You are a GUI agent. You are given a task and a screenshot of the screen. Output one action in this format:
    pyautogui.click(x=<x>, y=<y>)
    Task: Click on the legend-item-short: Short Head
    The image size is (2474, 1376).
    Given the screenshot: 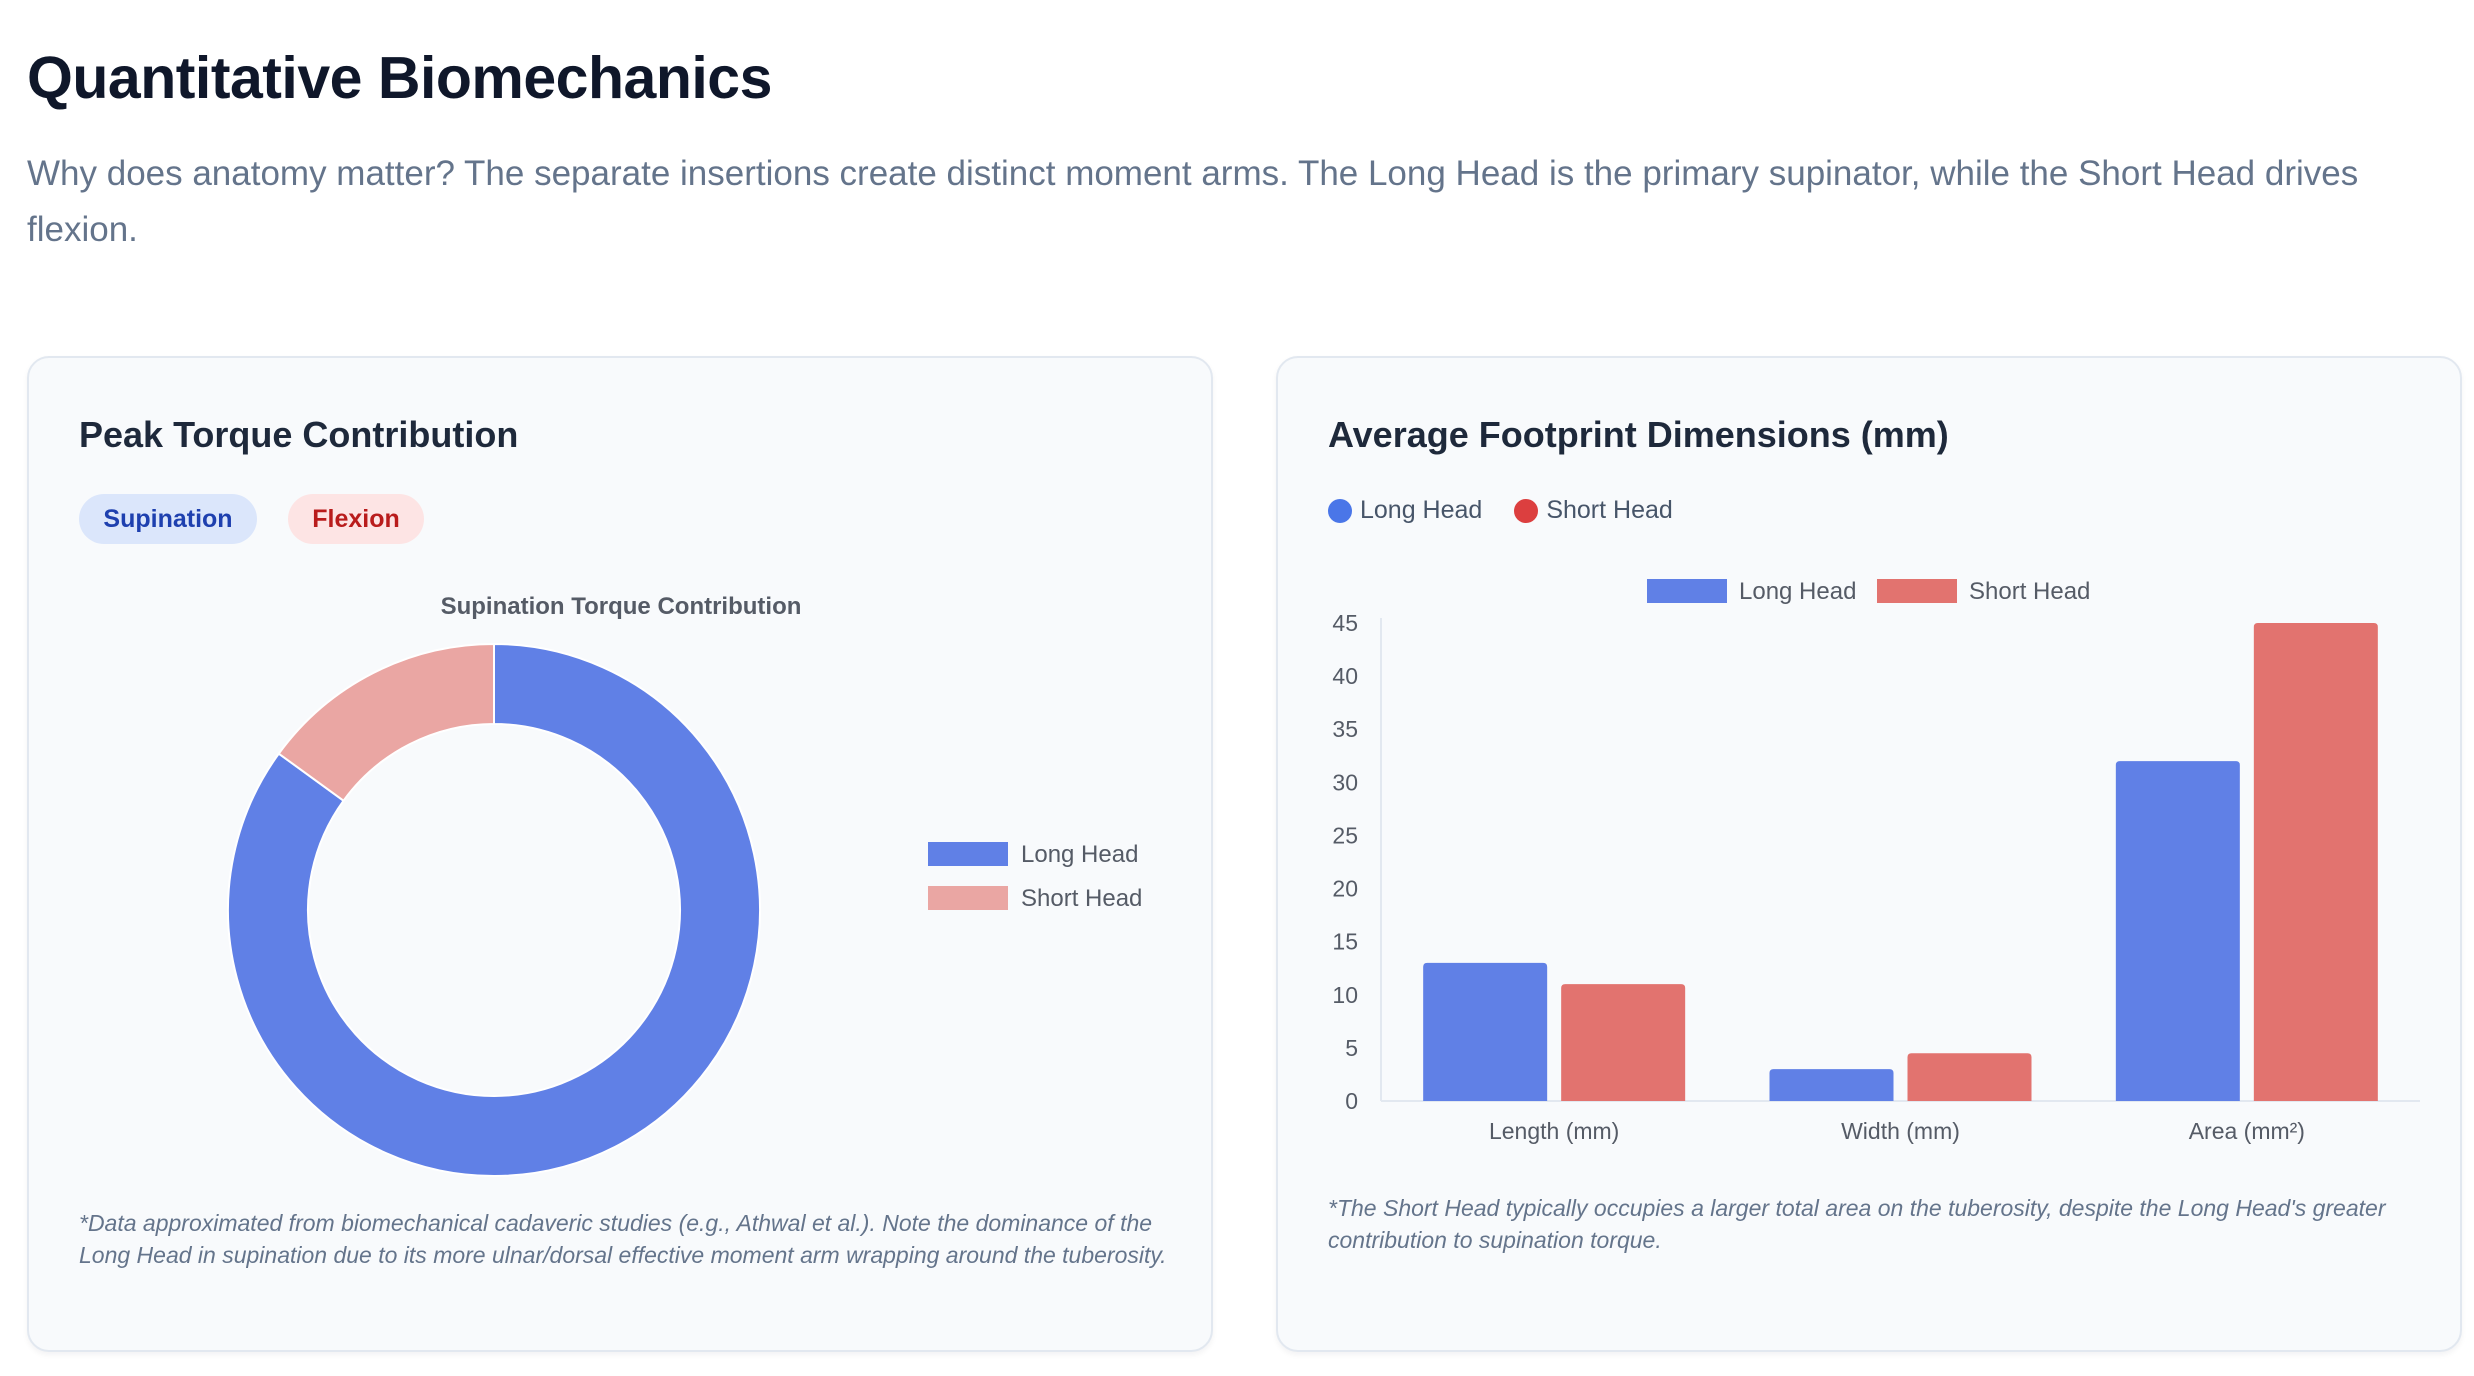 What is the action you would take?
    pyautogui.click(x=1593, y=510)
    